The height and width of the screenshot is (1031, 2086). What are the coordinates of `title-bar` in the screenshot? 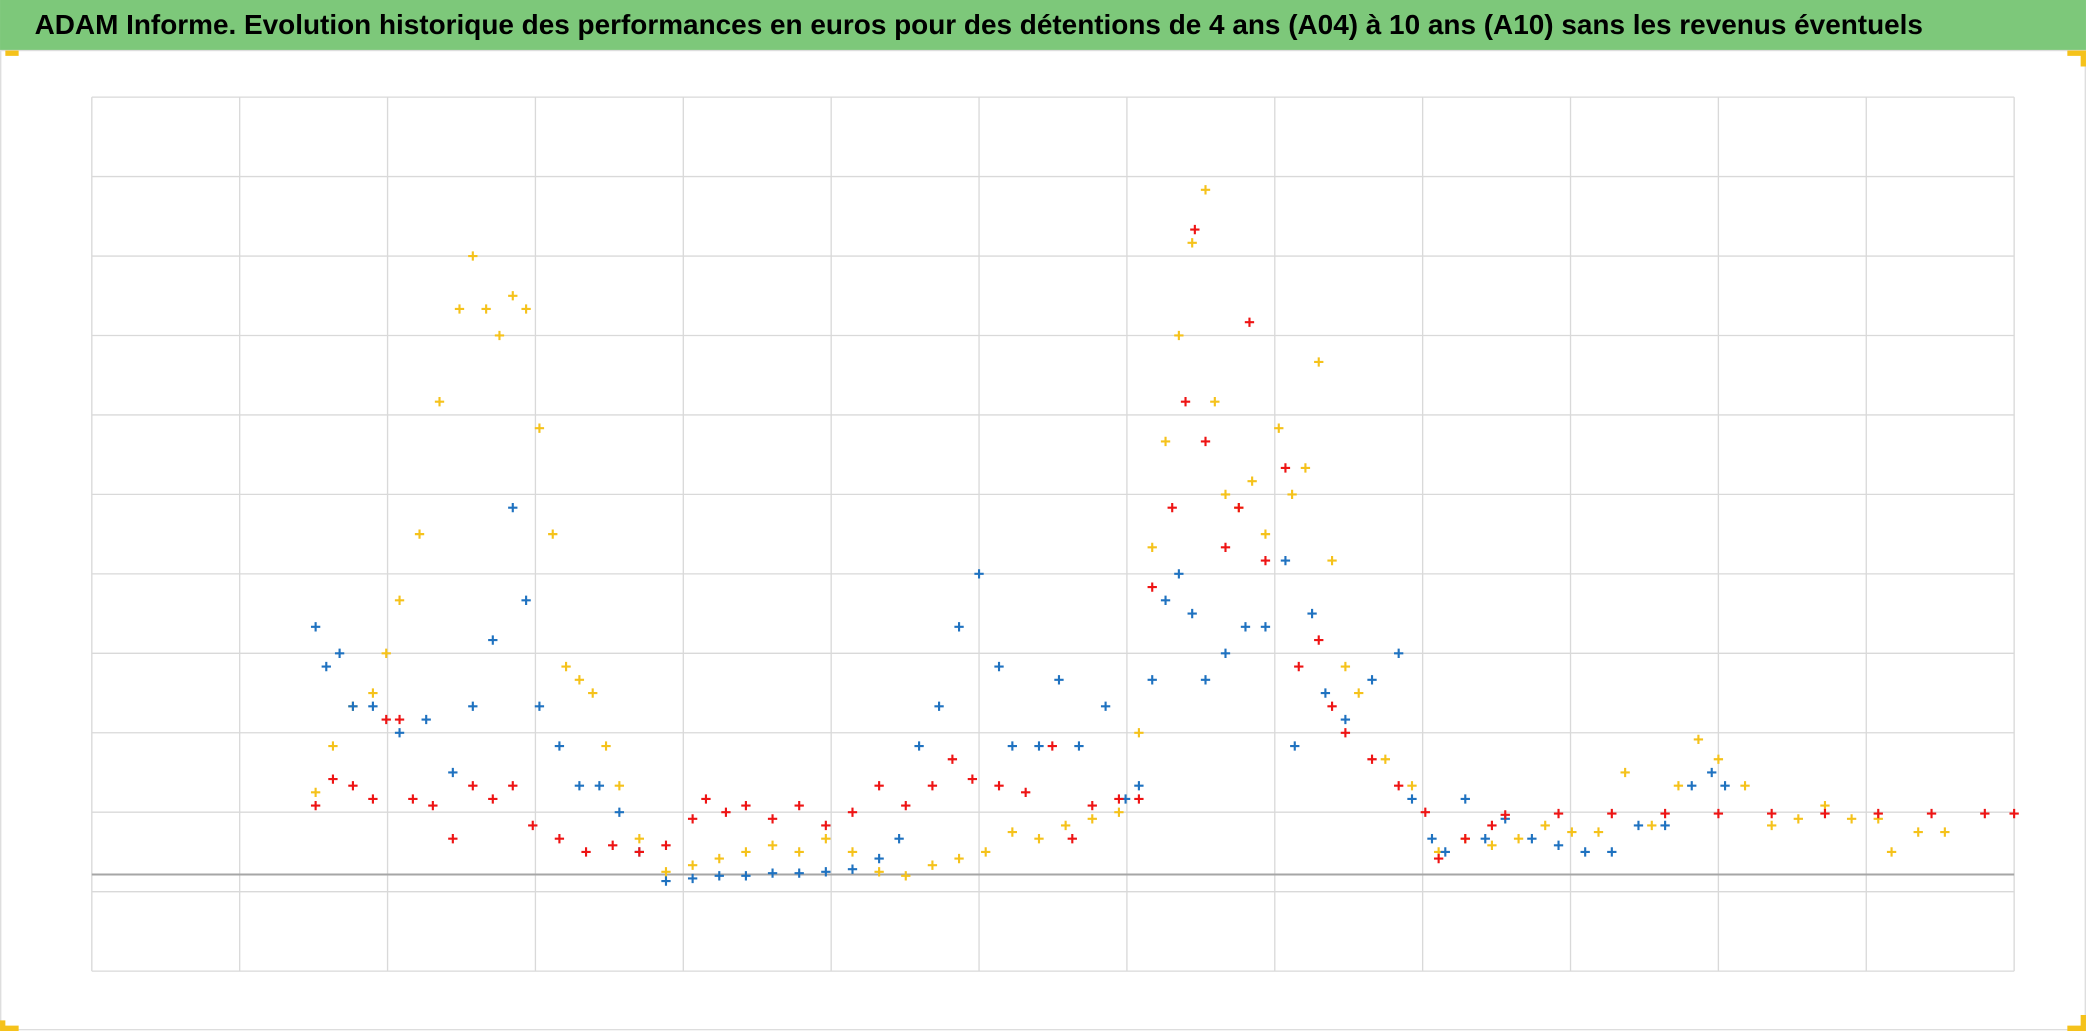 It's located at (1043, 25).